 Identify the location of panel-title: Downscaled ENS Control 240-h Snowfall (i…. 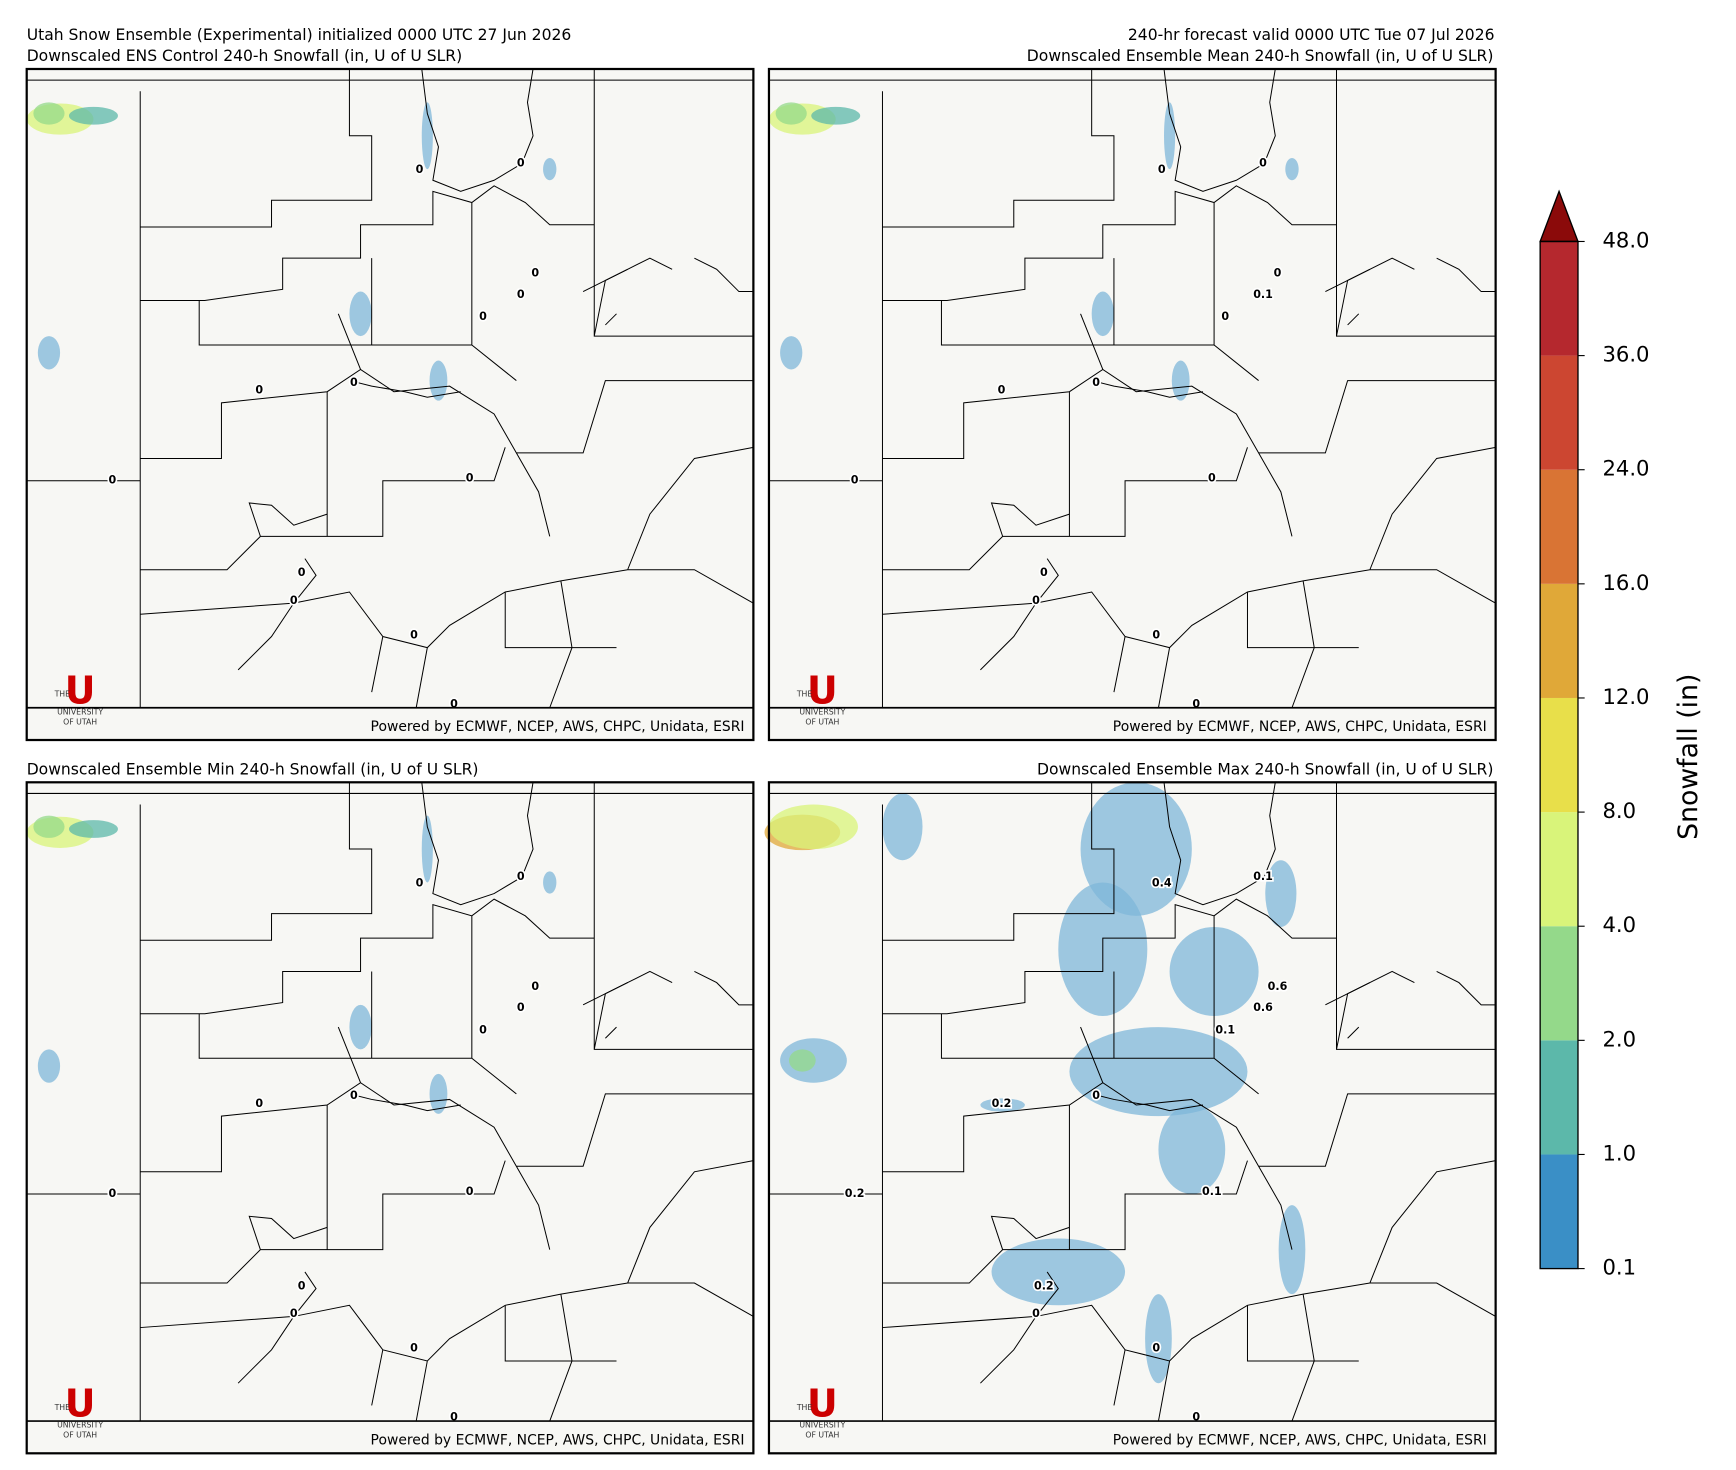
(244, 56).